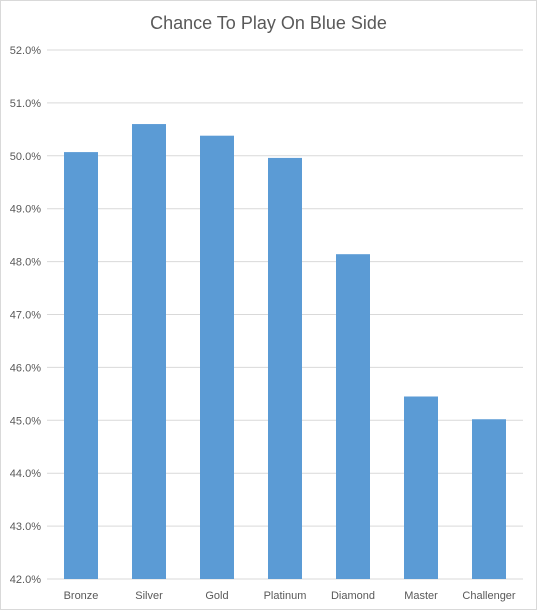 The image size is (537, 610). I want to click on y-tick-label: 47.0%, so click(25, 316).